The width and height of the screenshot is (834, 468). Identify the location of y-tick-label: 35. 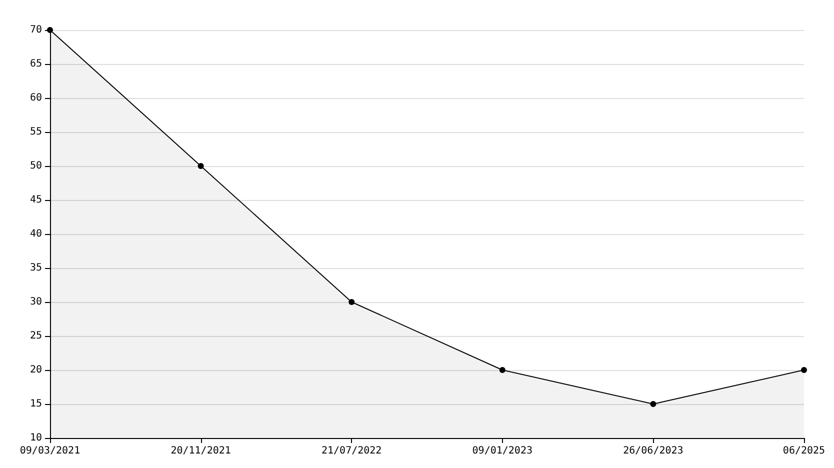
(36, 268).